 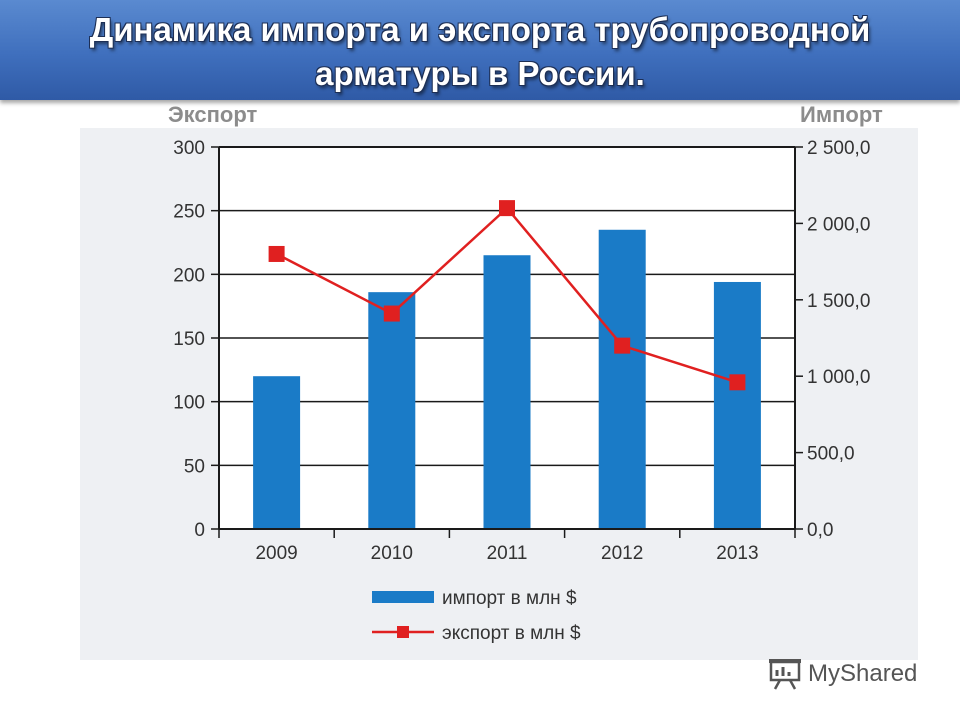 What do you see at coordinates (838, 224) in the screenshot?
I see `right-axis-tick-label: 2 000,0` at bounding box center [838, 224].